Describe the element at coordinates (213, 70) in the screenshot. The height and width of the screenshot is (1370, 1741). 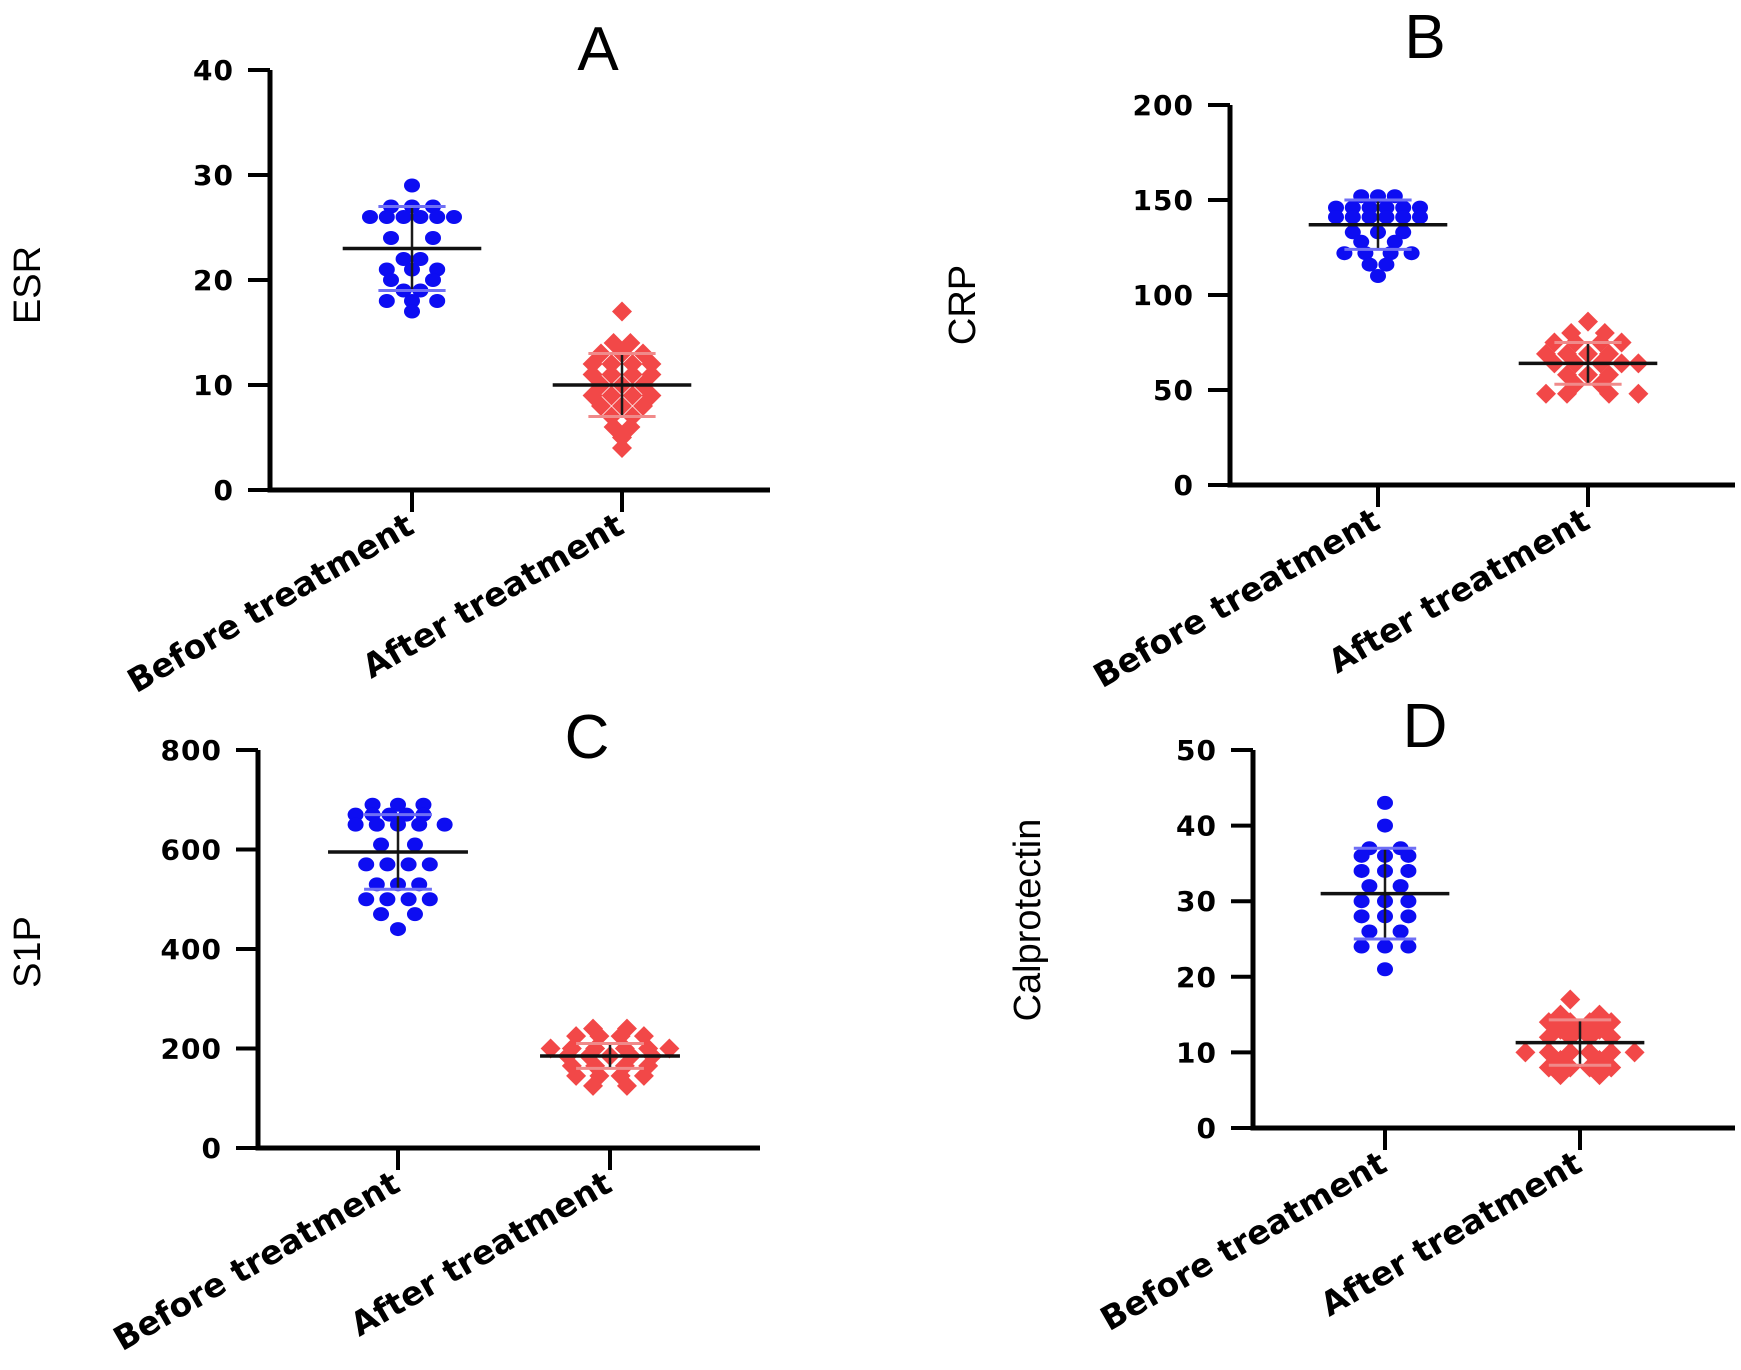
I see `y-tick-label: 40` at that location.